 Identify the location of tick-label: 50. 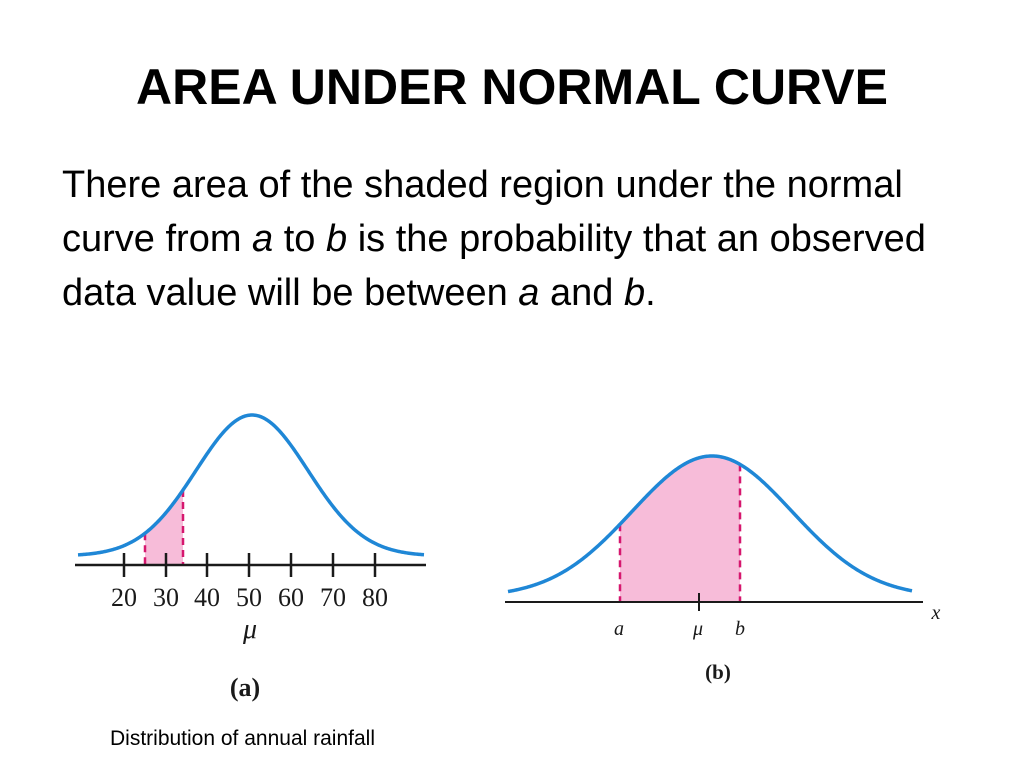
(249, 597).